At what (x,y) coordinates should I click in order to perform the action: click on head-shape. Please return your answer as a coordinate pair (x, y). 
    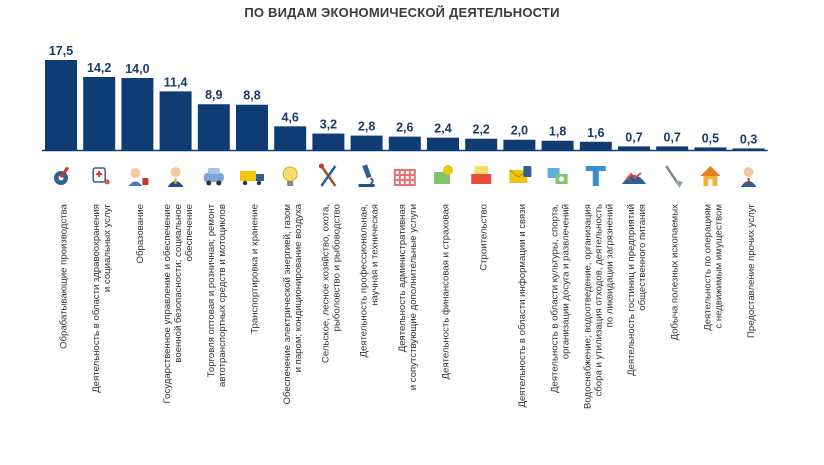
    Looking at the image, I should click on (135, 173).